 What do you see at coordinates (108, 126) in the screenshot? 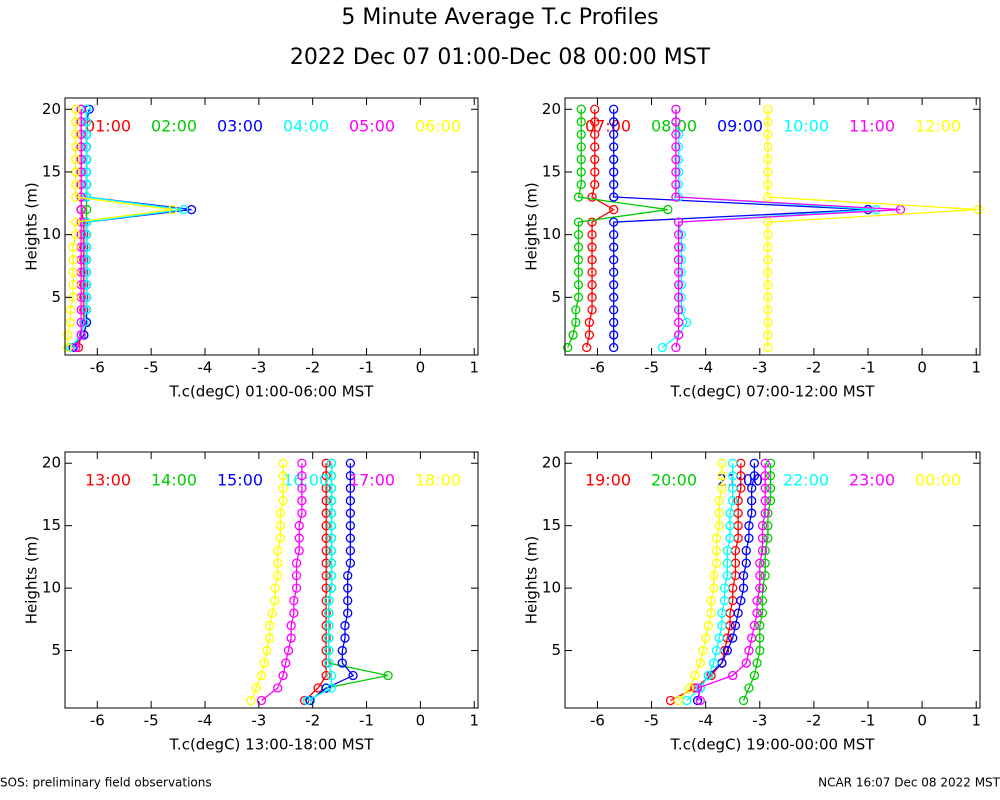
I see `legend-entry: 01:00` at bounding box center [108, 126].